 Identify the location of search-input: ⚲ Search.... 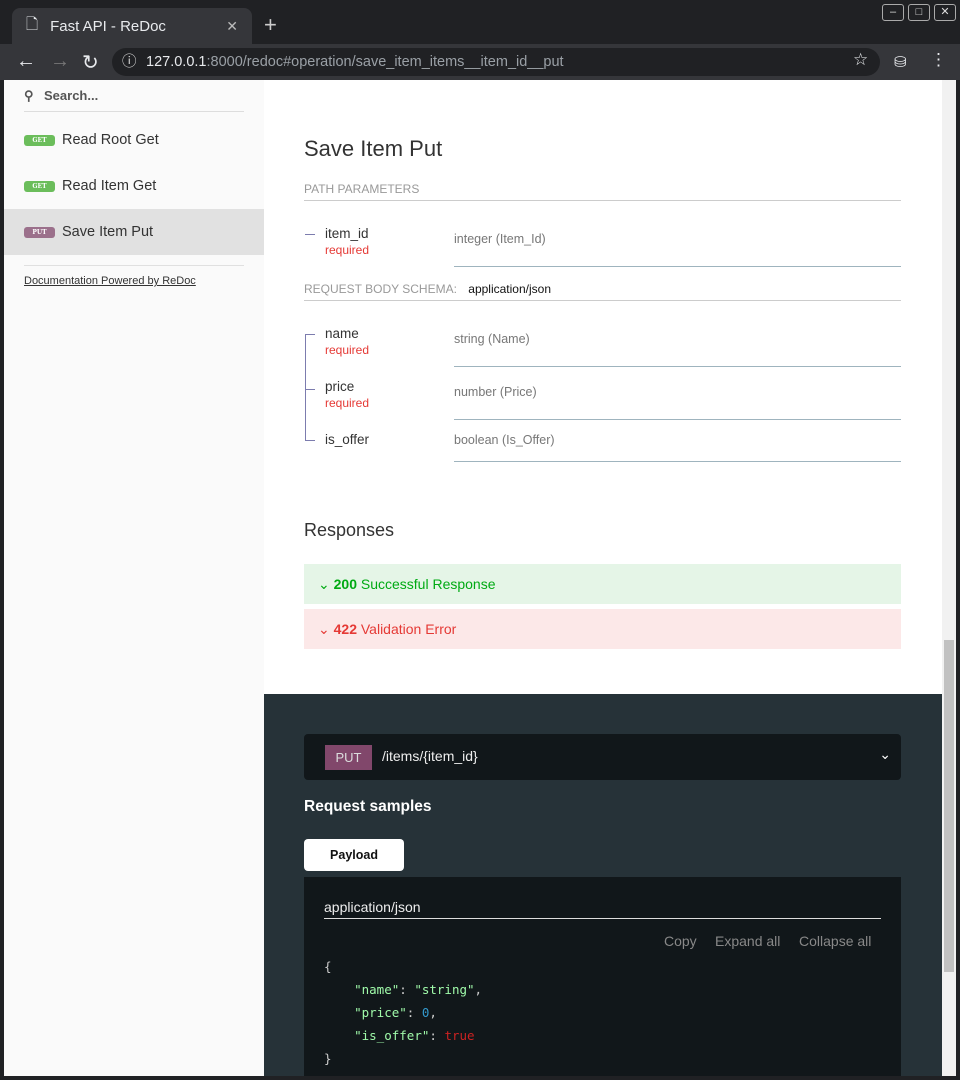
(134, 100).